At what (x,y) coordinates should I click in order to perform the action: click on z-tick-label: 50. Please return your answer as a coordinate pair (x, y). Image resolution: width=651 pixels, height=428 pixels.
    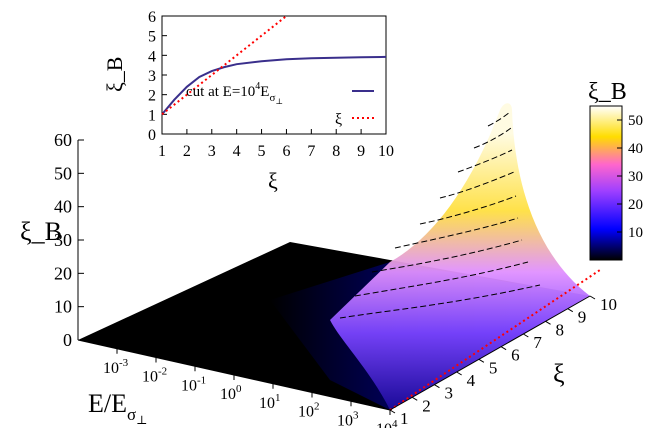
    Looking at the image, I should click on (63, 173).